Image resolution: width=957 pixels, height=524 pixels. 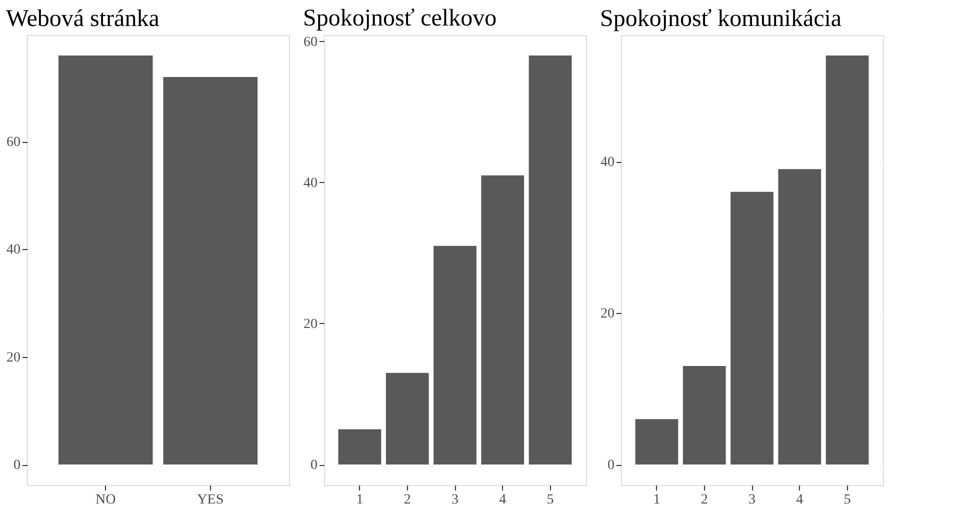 I want to click on chart-title: Spokojnosť celkovo, so click(x=400, y=18).